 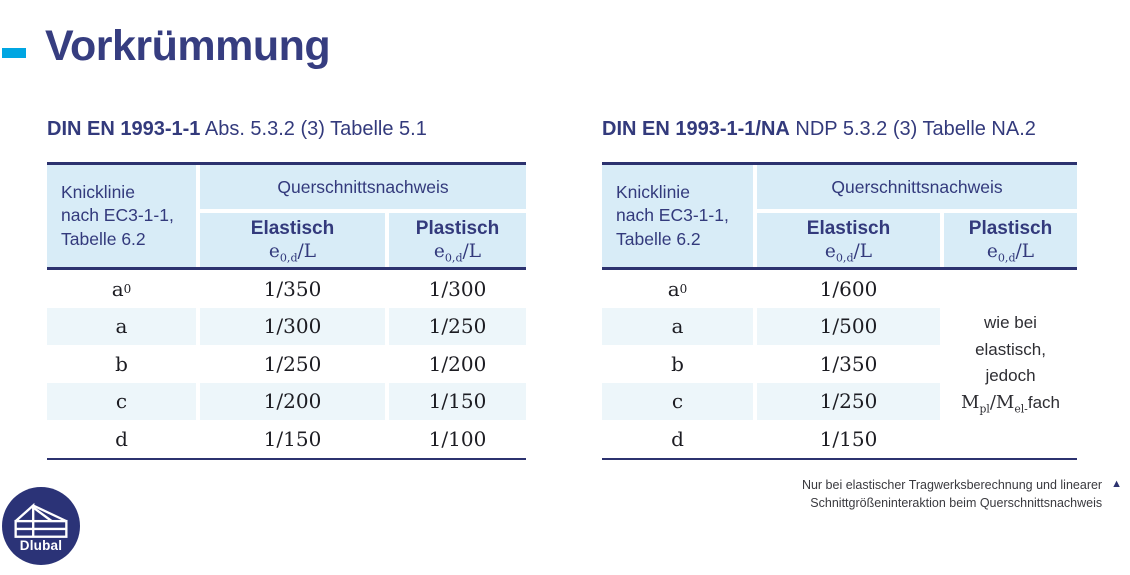 I want to click on mpl-mel-formula: Mpl/Mel-fach, so click(x=1010, y=404).